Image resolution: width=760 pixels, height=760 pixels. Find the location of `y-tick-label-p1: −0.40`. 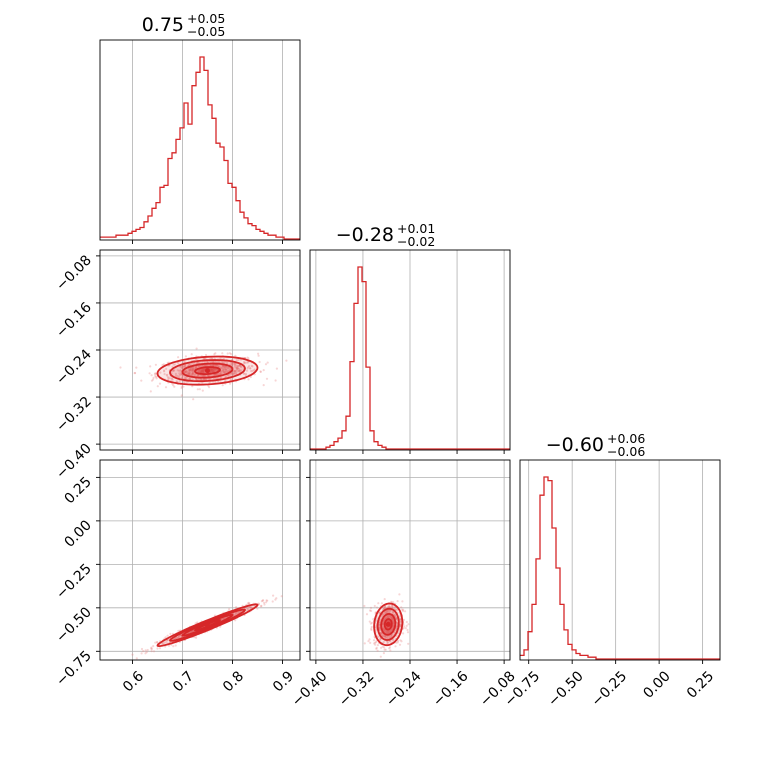

y-tick-label-p1: −0.40 is located at coordinates (74, 462).